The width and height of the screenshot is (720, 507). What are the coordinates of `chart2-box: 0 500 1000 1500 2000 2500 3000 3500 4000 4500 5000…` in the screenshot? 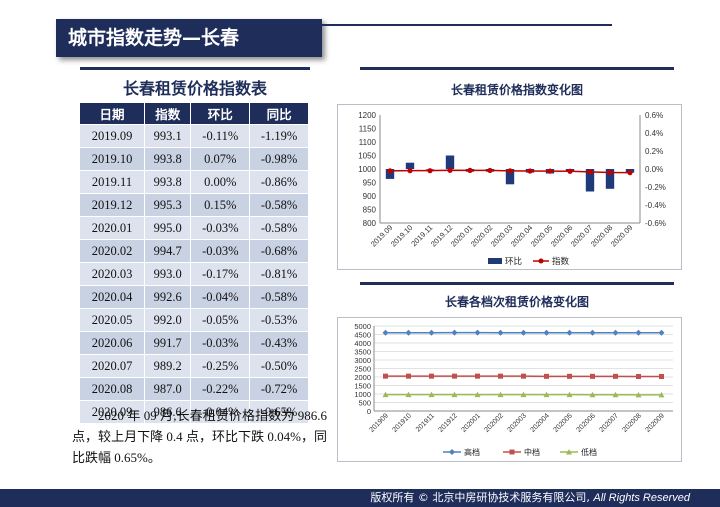 It's located at (509, 389).